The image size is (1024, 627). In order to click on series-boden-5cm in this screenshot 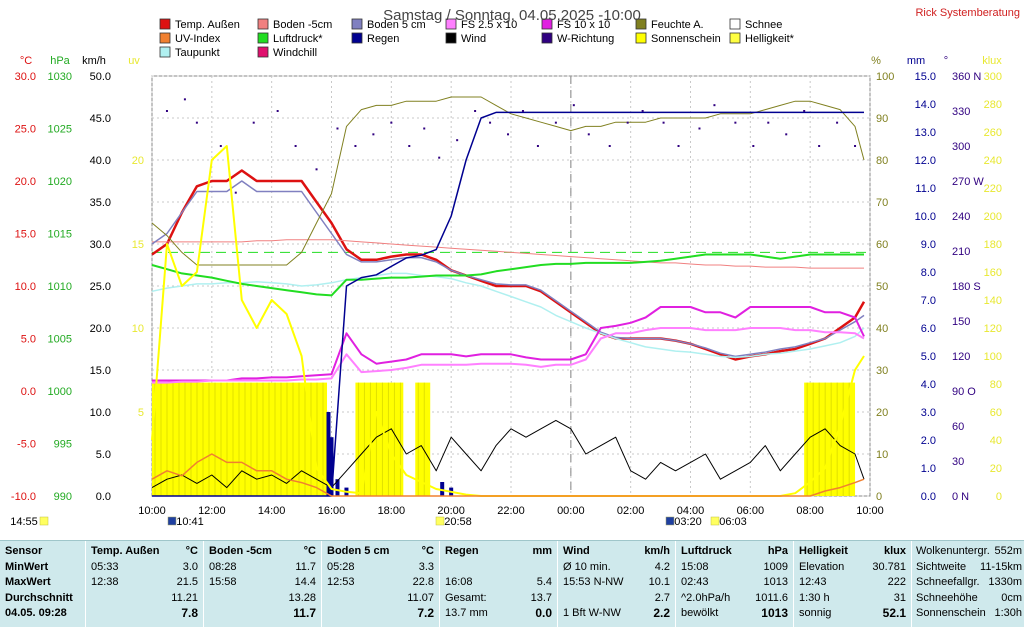, I will do `click(508, 254)`.